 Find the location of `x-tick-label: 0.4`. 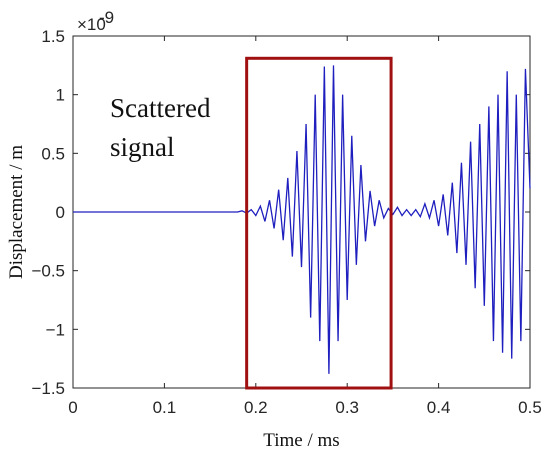

x-tick-label: 0.4 is located at coordinates (439, 407).